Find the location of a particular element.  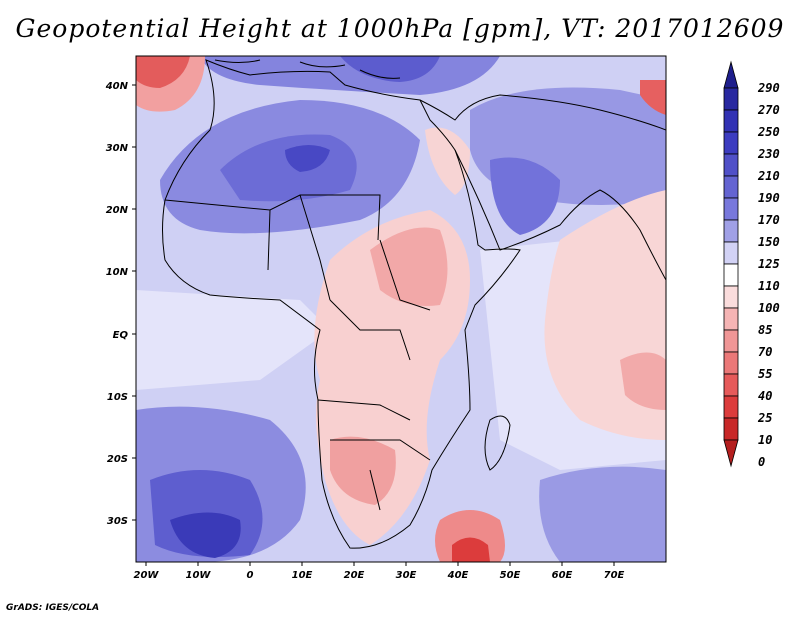

x-tick-label: 50E is located at coordinates (510, 575).